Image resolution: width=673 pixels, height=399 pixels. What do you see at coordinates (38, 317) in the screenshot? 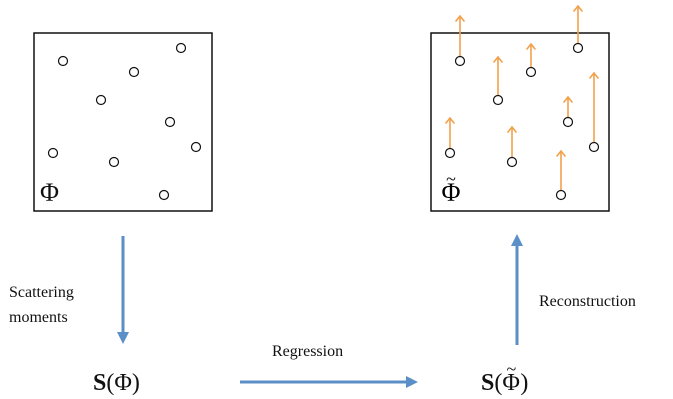
I see `scattering-label-line2: moments` at bounding box center [38, 317].